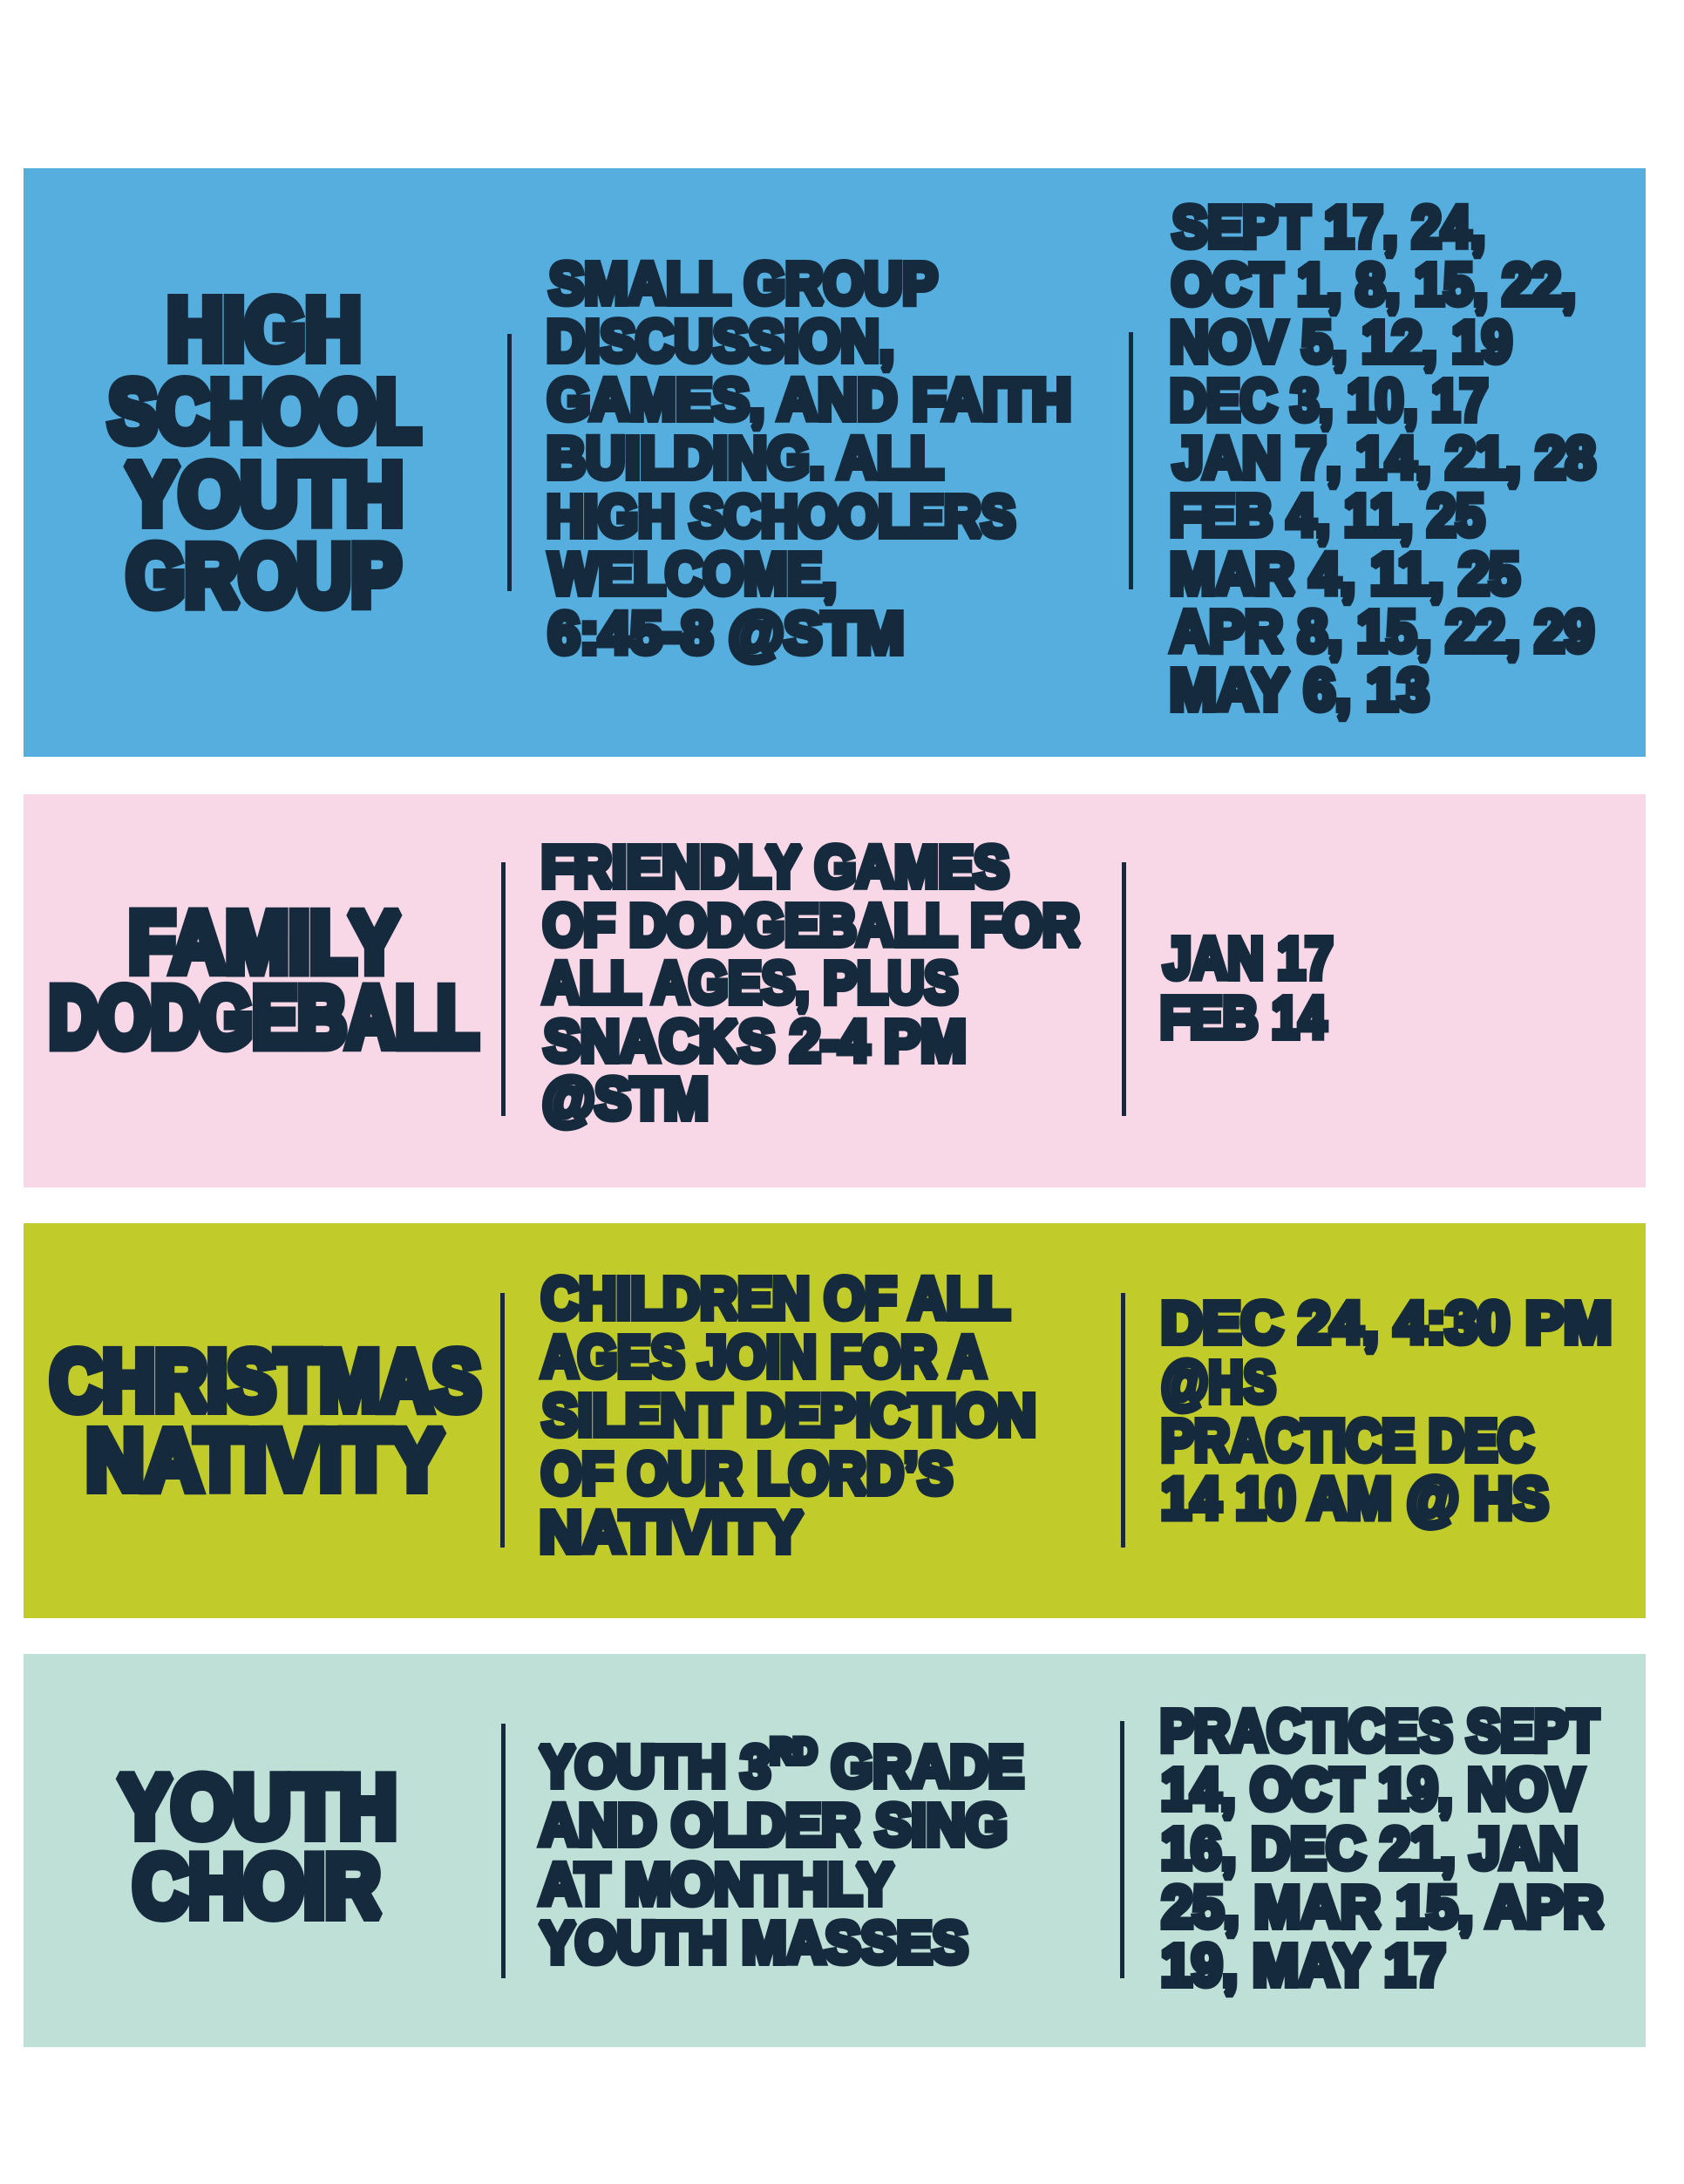 This screenshot has height=2184, width=1684. What do you see at coordinates (264, 329) in the screenshot?
I see `svg-text: HIGH` at bounding box center [264, 329].